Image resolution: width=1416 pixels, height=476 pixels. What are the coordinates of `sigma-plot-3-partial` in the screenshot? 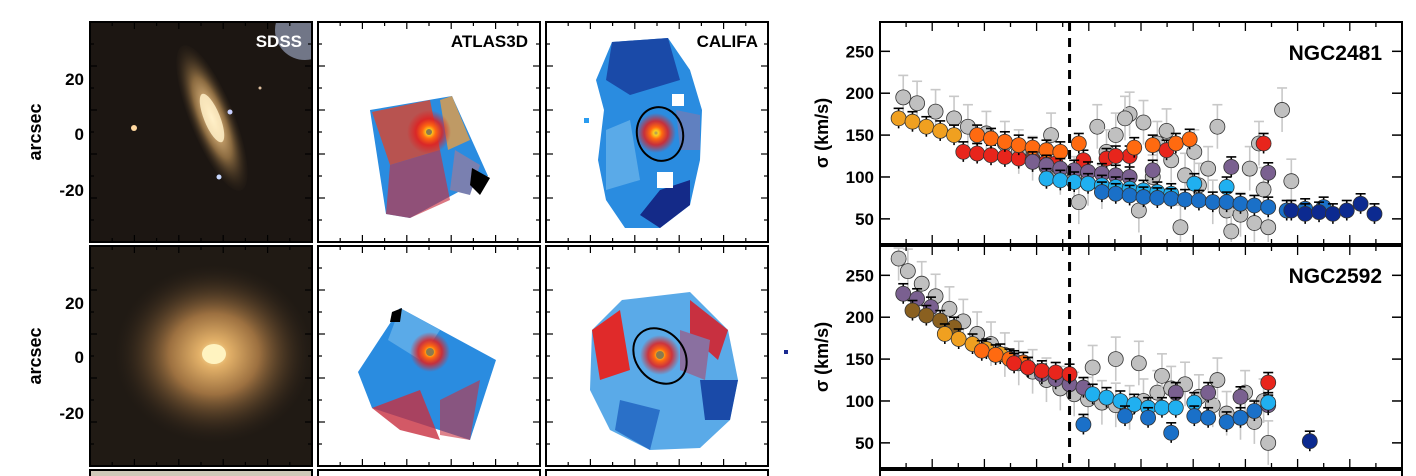 It's located at (1141, 472).